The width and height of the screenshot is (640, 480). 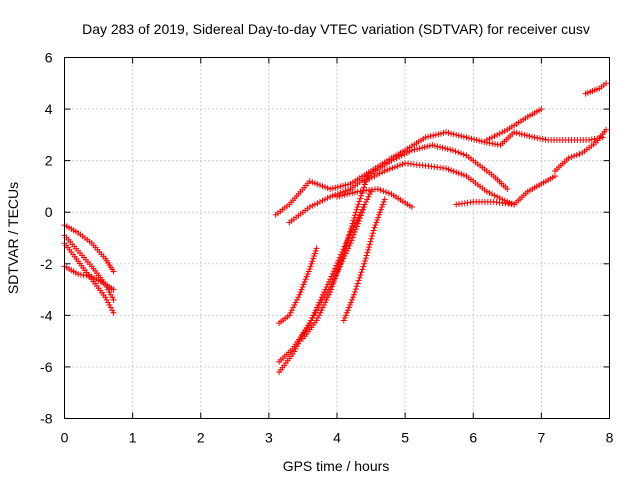 What do you see at coordinates (49, 161) in the screenshot?
I see `y-tick-label: 2` at bounding box center [49, 161].